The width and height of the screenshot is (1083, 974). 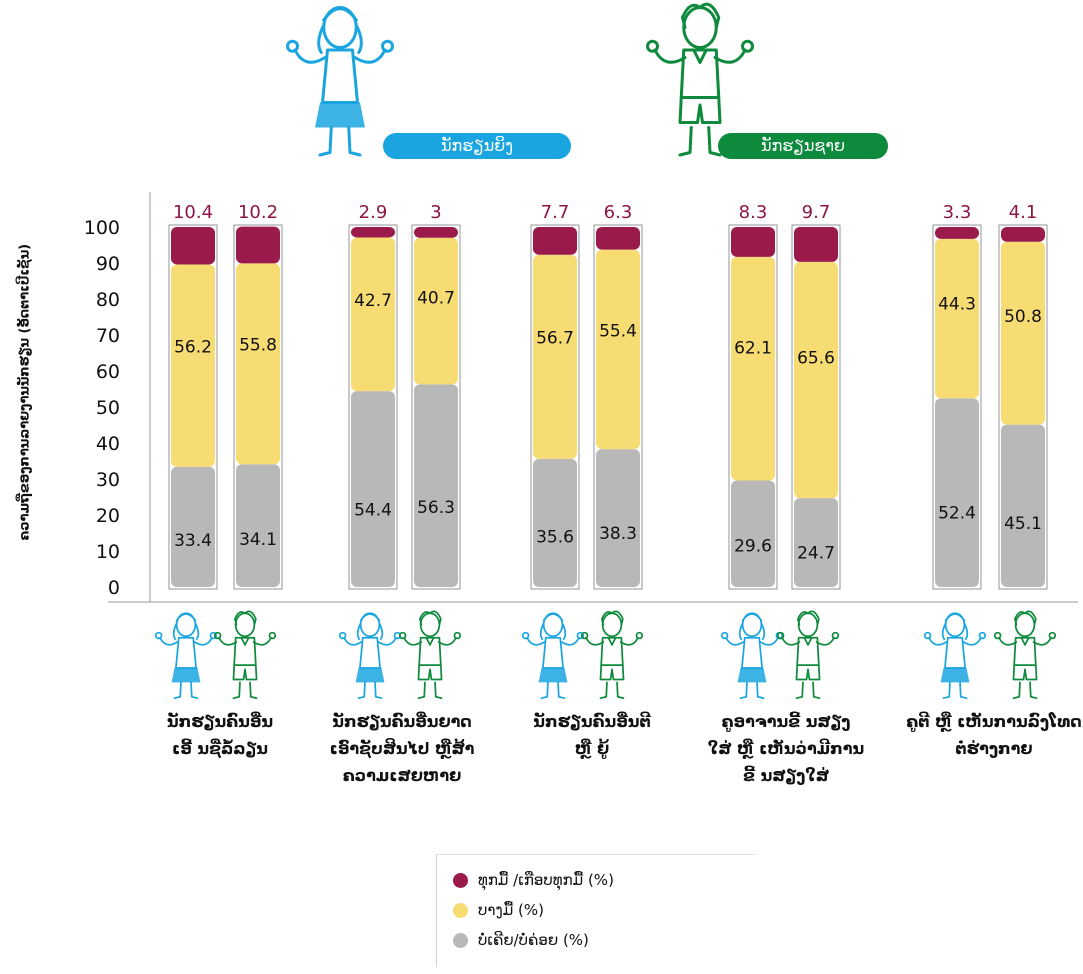 What do you see at coordinates (555, 338) in the screenshot?
I see `value-label-some: 56.7` at bounding box center [555, 338].